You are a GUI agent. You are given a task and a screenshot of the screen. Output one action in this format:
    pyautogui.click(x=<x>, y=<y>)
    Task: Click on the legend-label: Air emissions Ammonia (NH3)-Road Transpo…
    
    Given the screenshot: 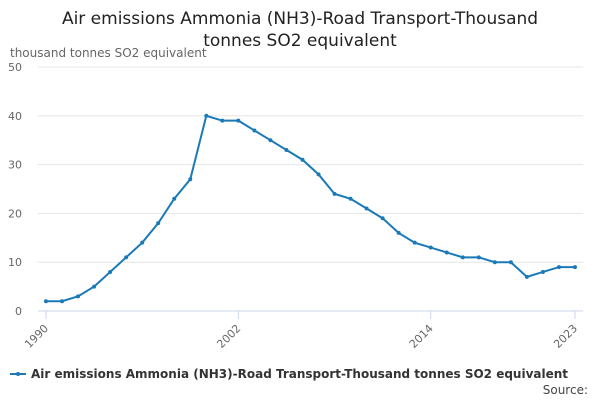 What is the action you would take?
    pyautogui.click(x=299, y=374)
    